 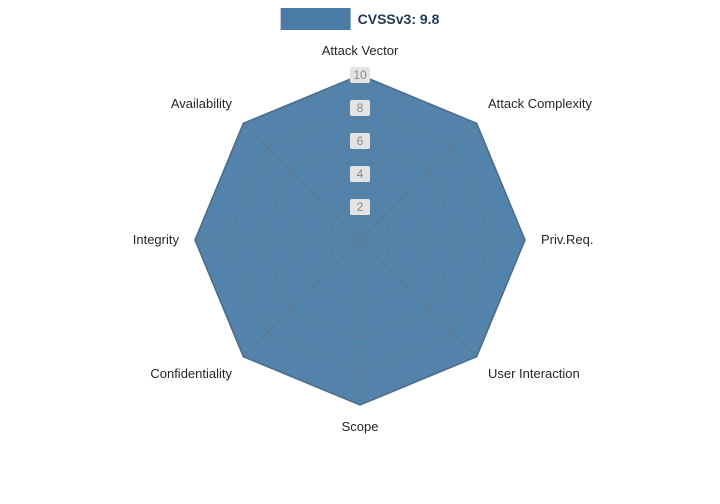 I want to click on radar-grid-ring, so click(x=360, y=240).